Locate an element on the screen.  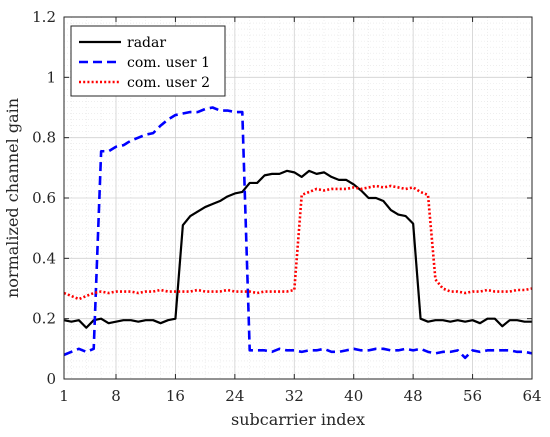
y-tick-label: 0.2 is located at coordinates (44, 319).